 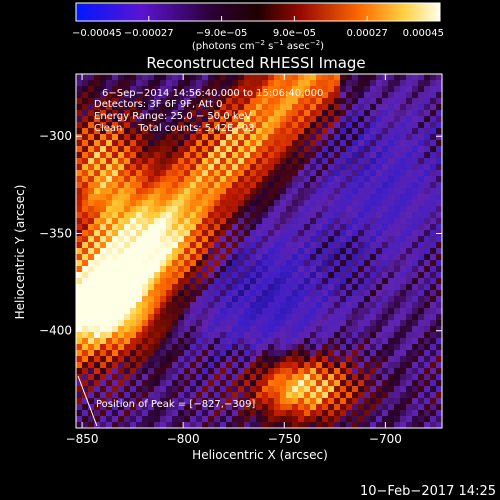 I want to click on x-axis-label: Heliocentric X (arcsec), so click(x=260, y=455).